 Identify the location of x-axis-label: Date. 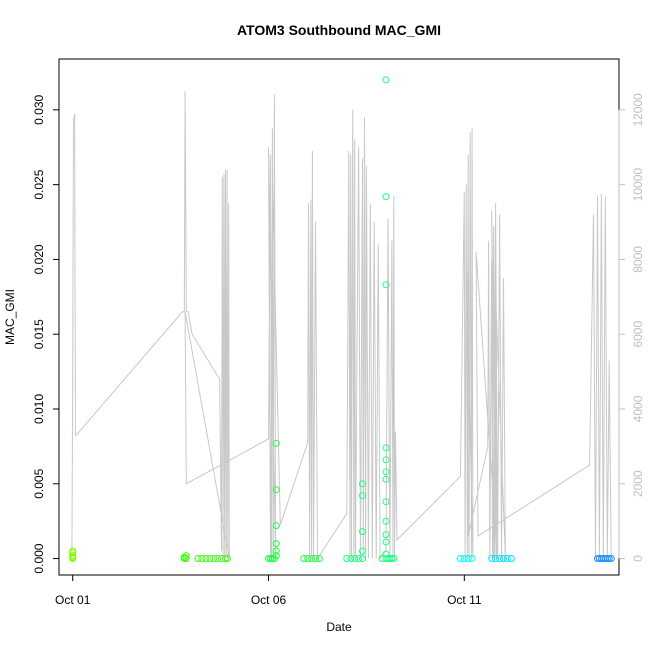
(339, 627).